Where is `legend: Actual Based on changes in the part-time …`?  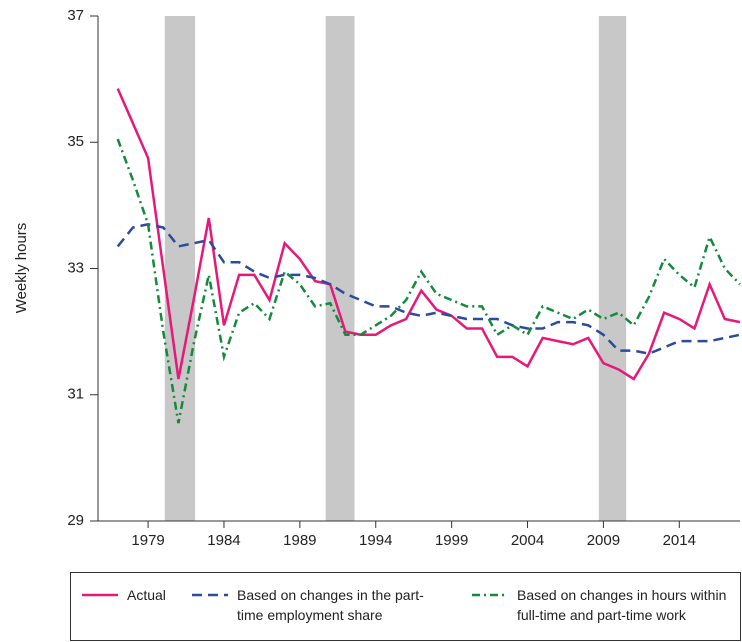
legend: Actual Based on changes in the part-time … is located at coordinates (405, 606).